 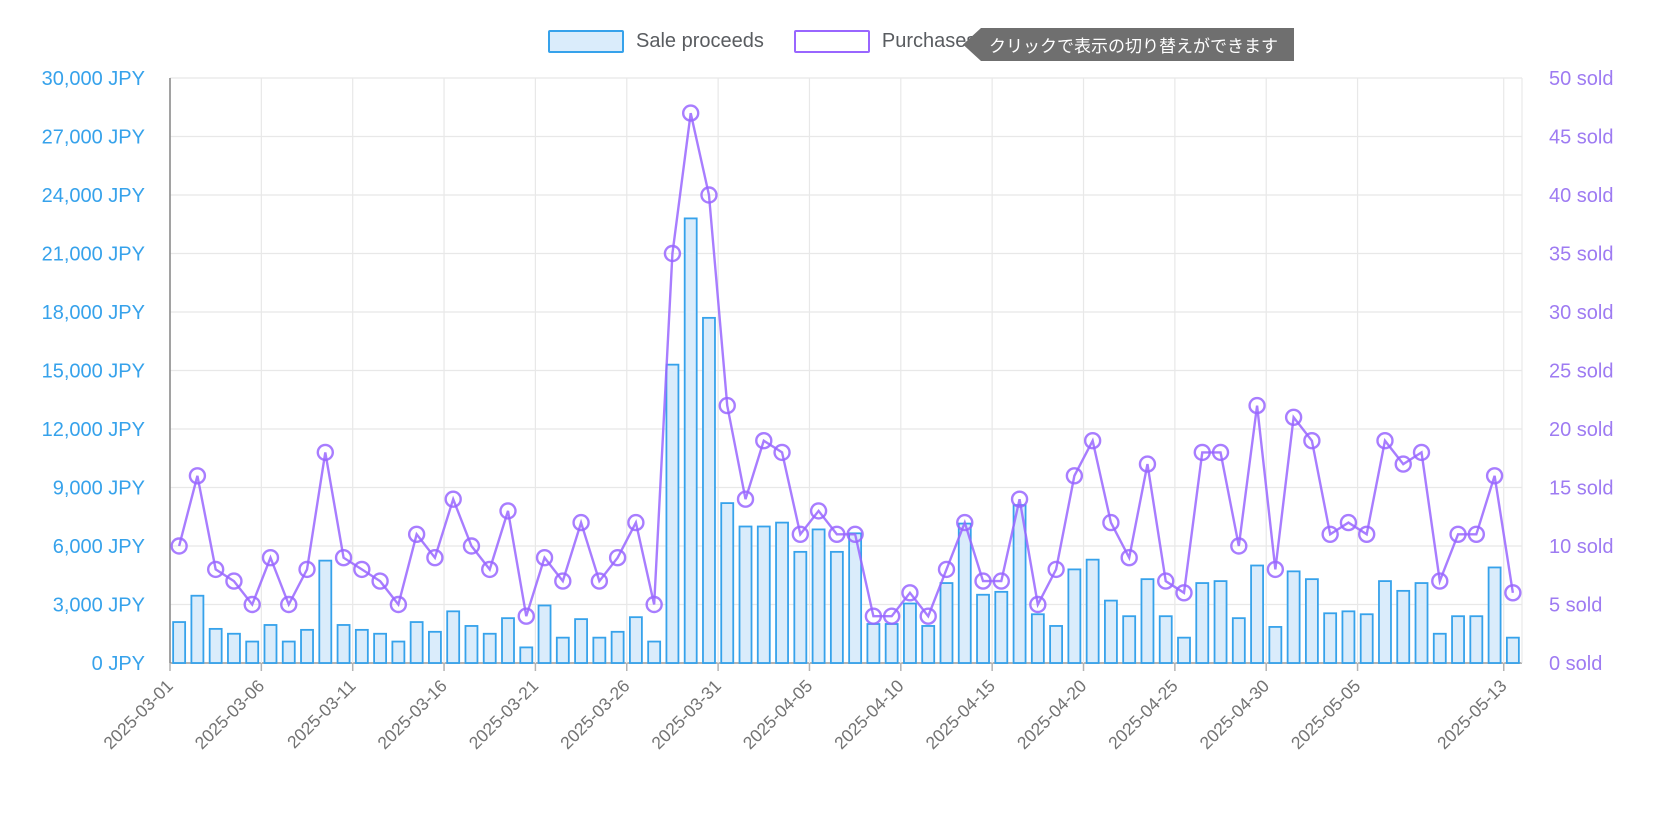 What do you see at coordinates (884, 41) in the screenshot?
I see `legend-item-purchases: Purchases` at bounding box center [884, 41].